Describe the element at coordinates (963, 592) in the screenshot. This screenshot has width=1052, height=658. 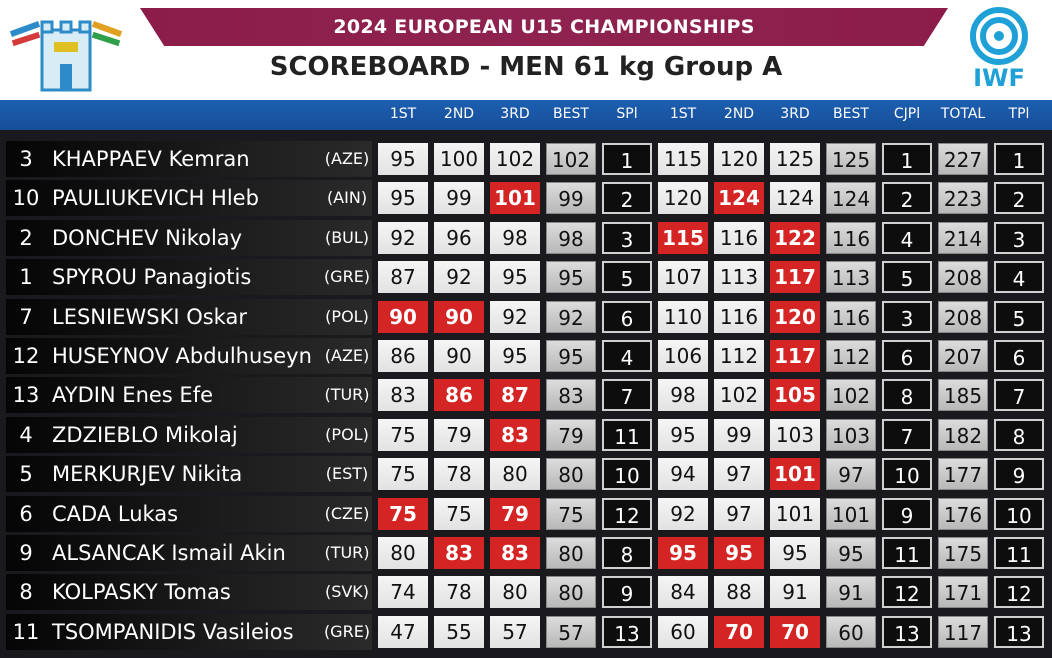
I see `total-result: 171` at that location.